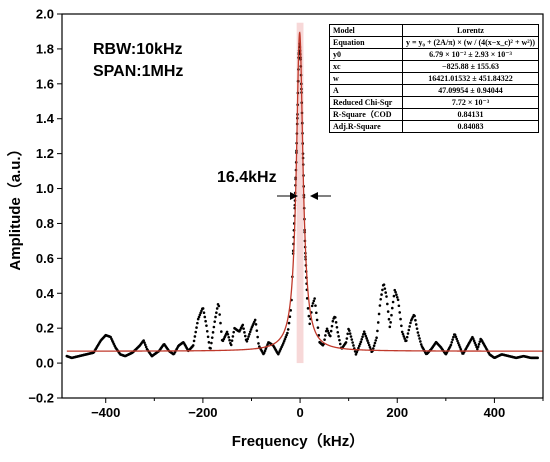 This screenshot has height=462, width=550. Describe the element at coordinates (15, 205) in the screenshot. I see `y-axis-title: Amplitude（a.u.）` at that location.